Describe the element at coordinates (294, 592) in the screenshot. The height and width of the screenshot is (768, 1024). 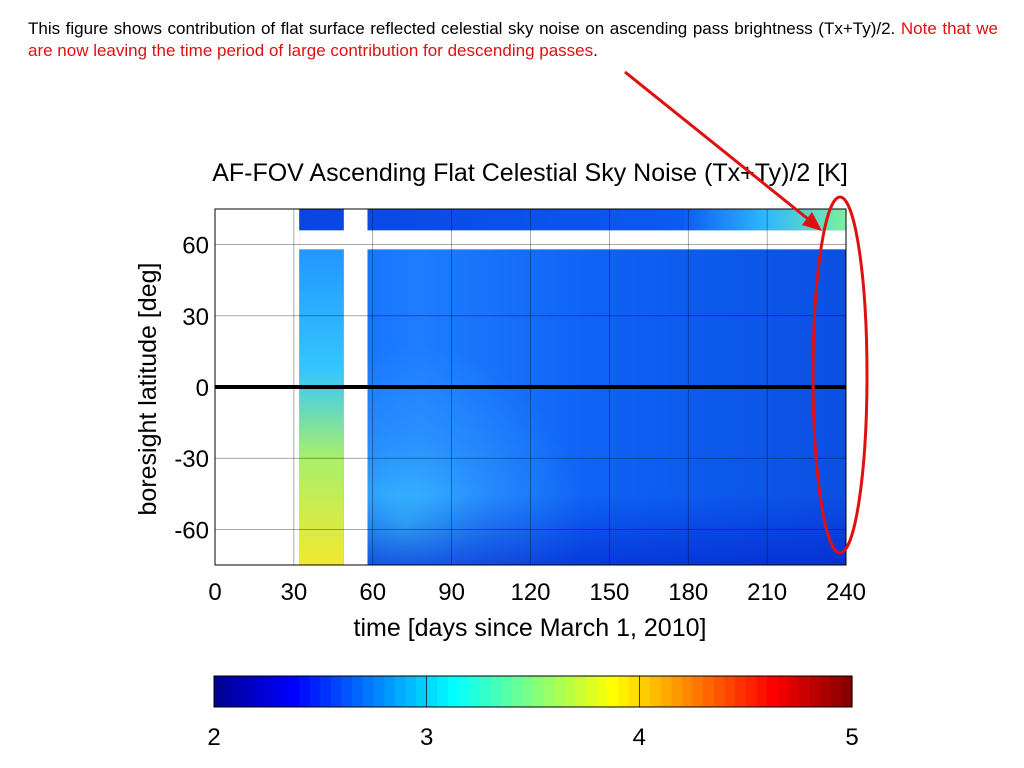
I see `x-tick-label: 30` at that location.